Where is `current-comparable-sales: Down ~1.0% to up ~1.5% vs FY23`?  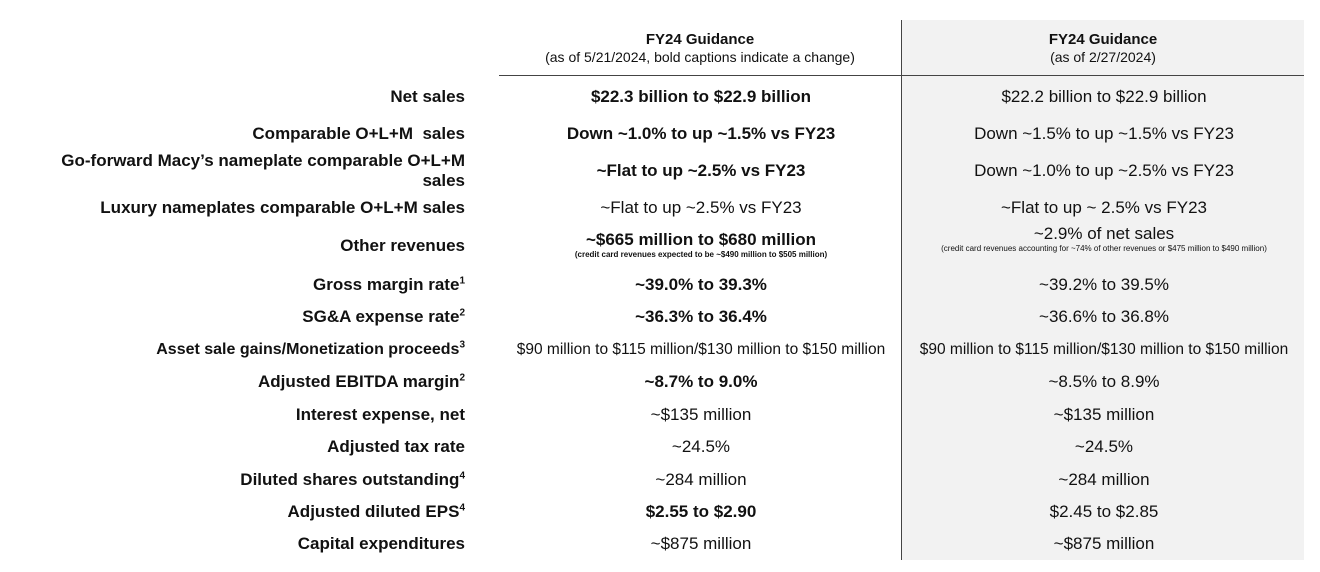
current-comparable-sales: Down ~1.0% to up ~1.5% vs FY23 is located at coordinates (701, 133).